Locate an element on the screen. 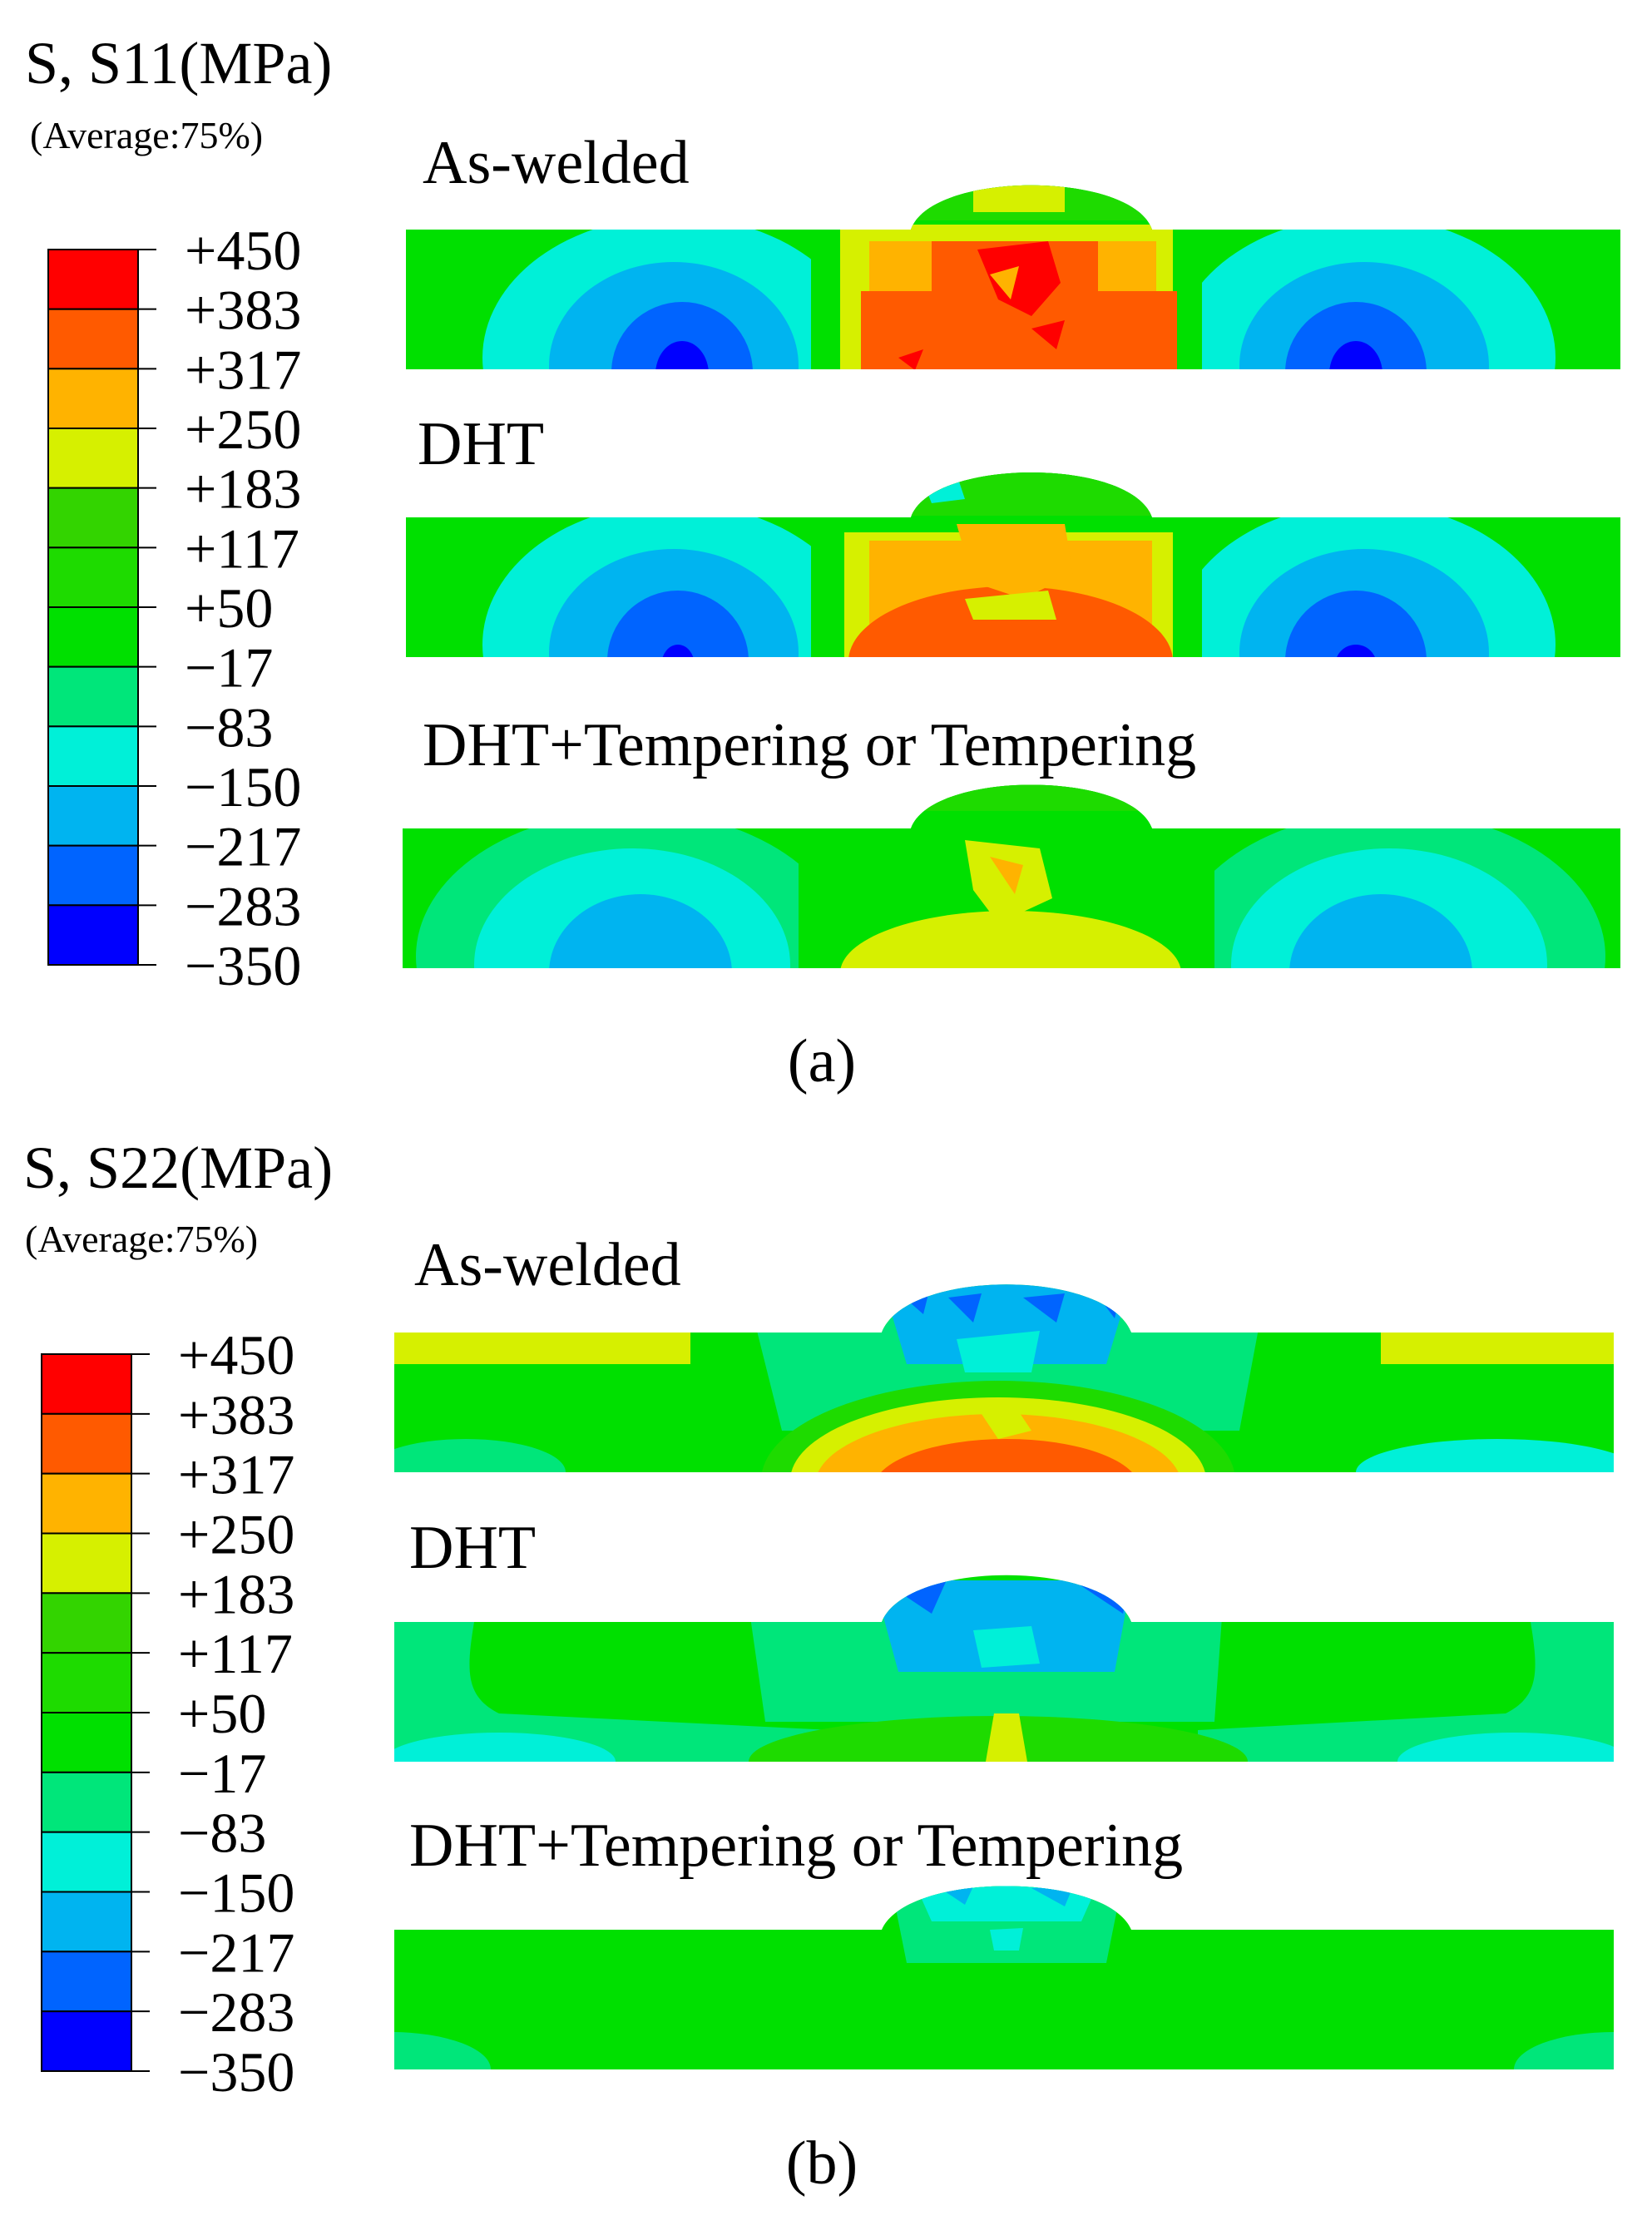  contour-plot-dht is located at coordinates (1004, 1668).